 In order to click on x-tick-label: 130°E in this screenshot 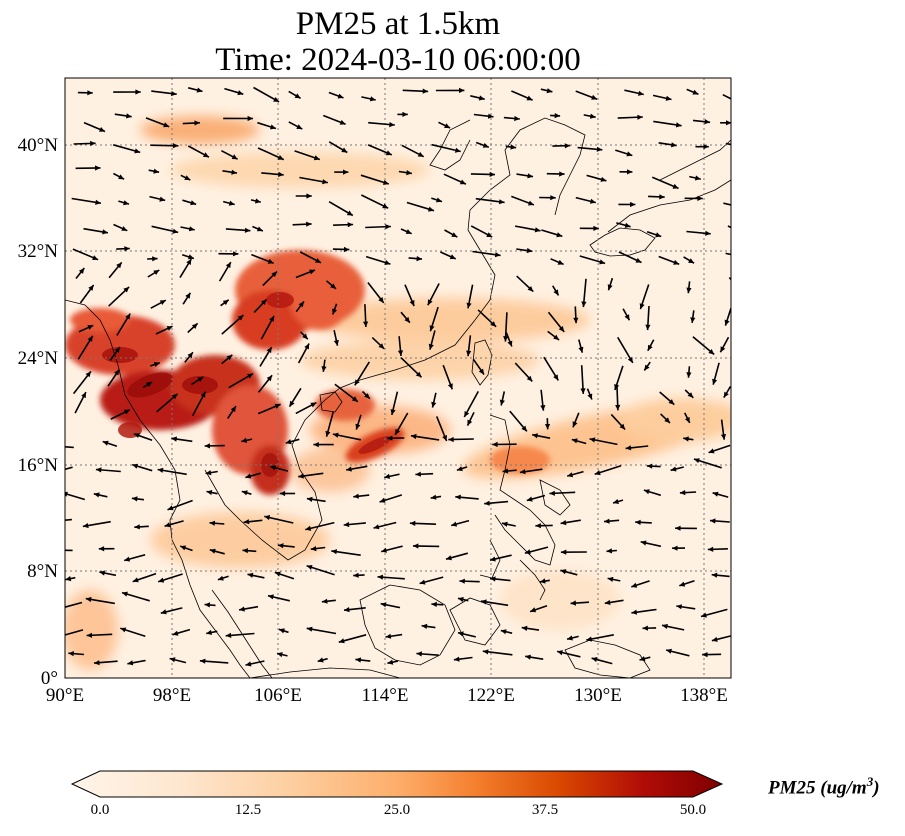, I will do `click(598, 695)`.